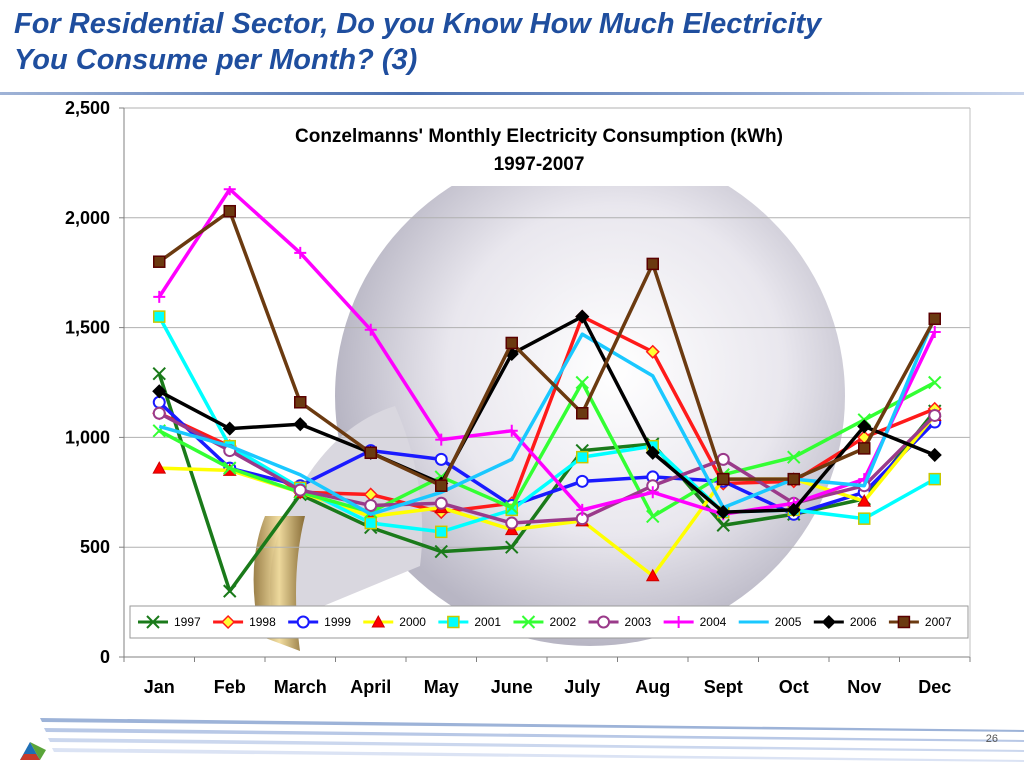 Image resolution: width=1024 pixels, height=768 pixels. I want to click on x-tick-label-july: July, so click(582, 687).